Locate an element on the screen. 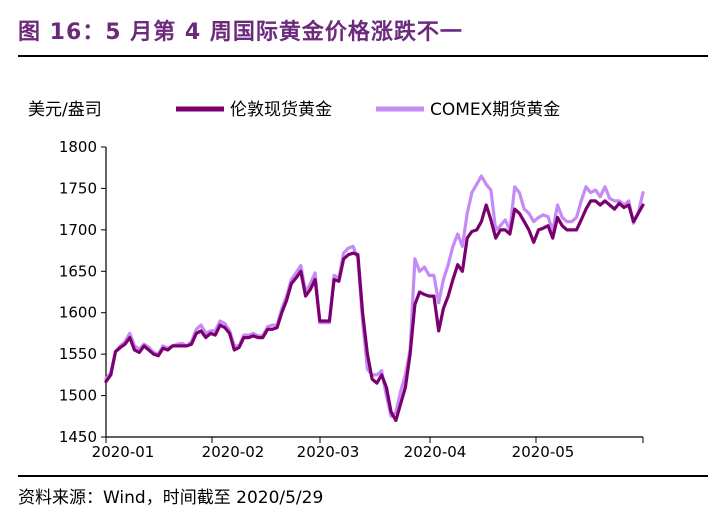 The image size is (726, 527). y-tick-label: 1650 is located at coordinates (78, 271).